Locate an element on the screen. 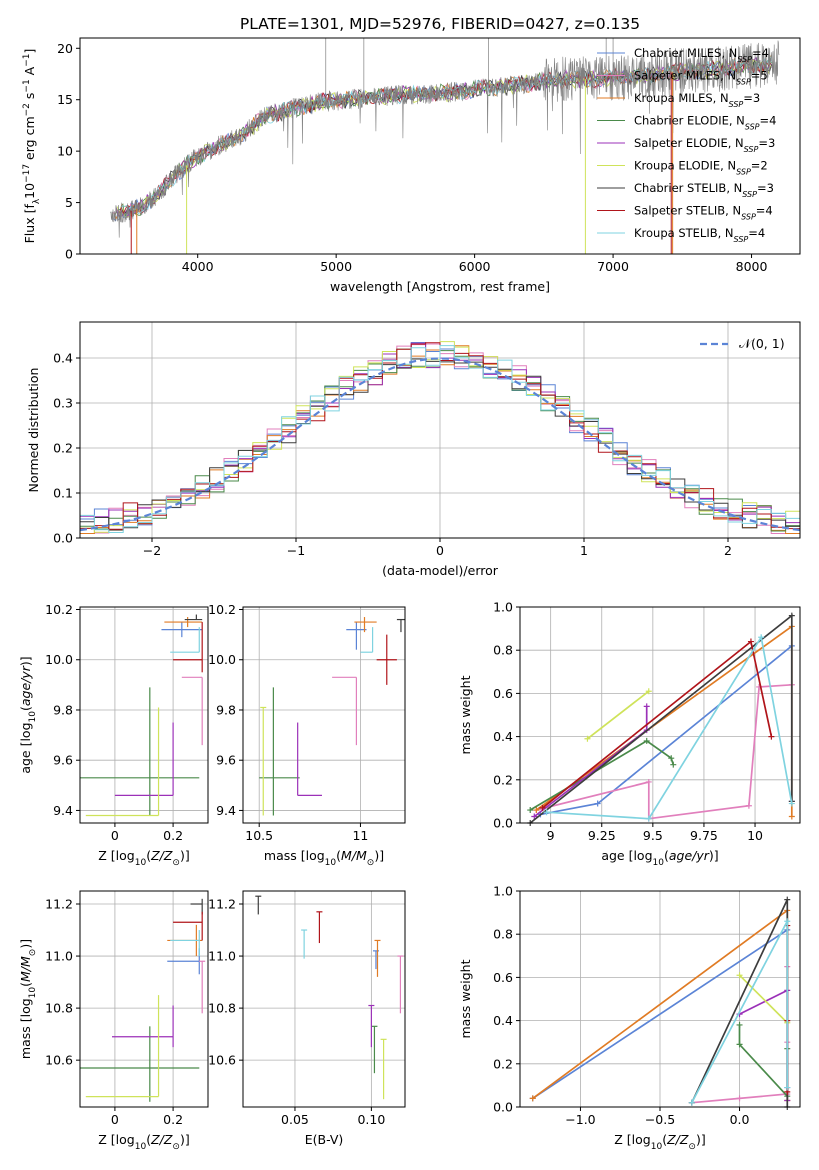  x-tick-label: 10.5 is located at coordinates (259, 835).